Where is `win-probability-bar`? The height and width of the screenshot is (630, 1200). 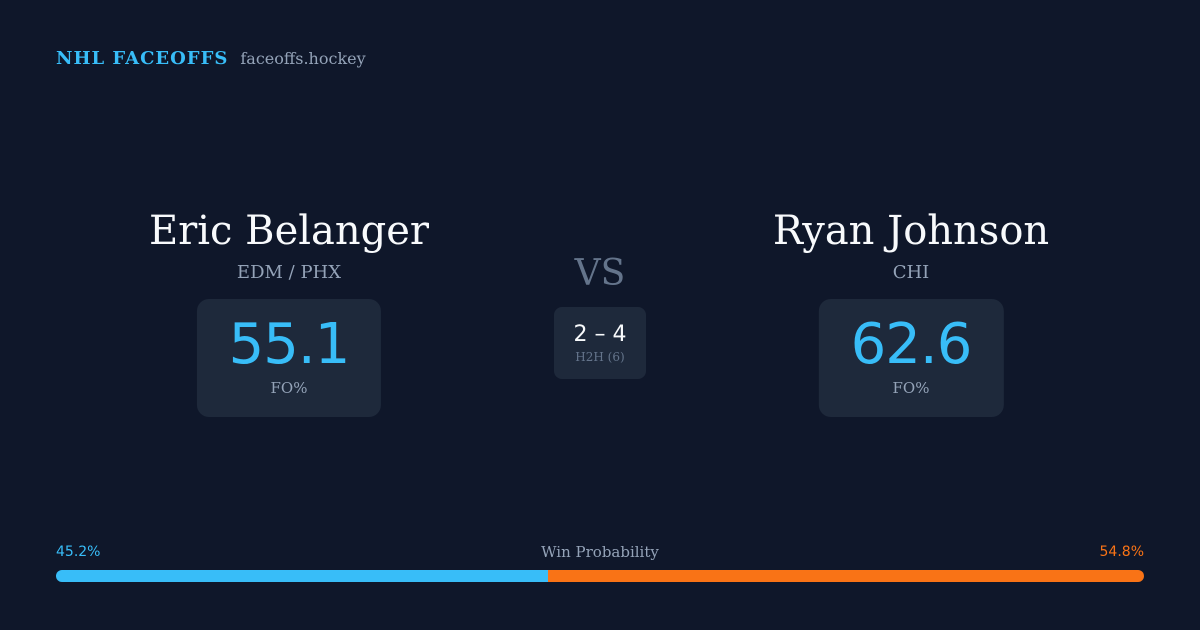 win-probability-bar is located at coordinates (600, 576).